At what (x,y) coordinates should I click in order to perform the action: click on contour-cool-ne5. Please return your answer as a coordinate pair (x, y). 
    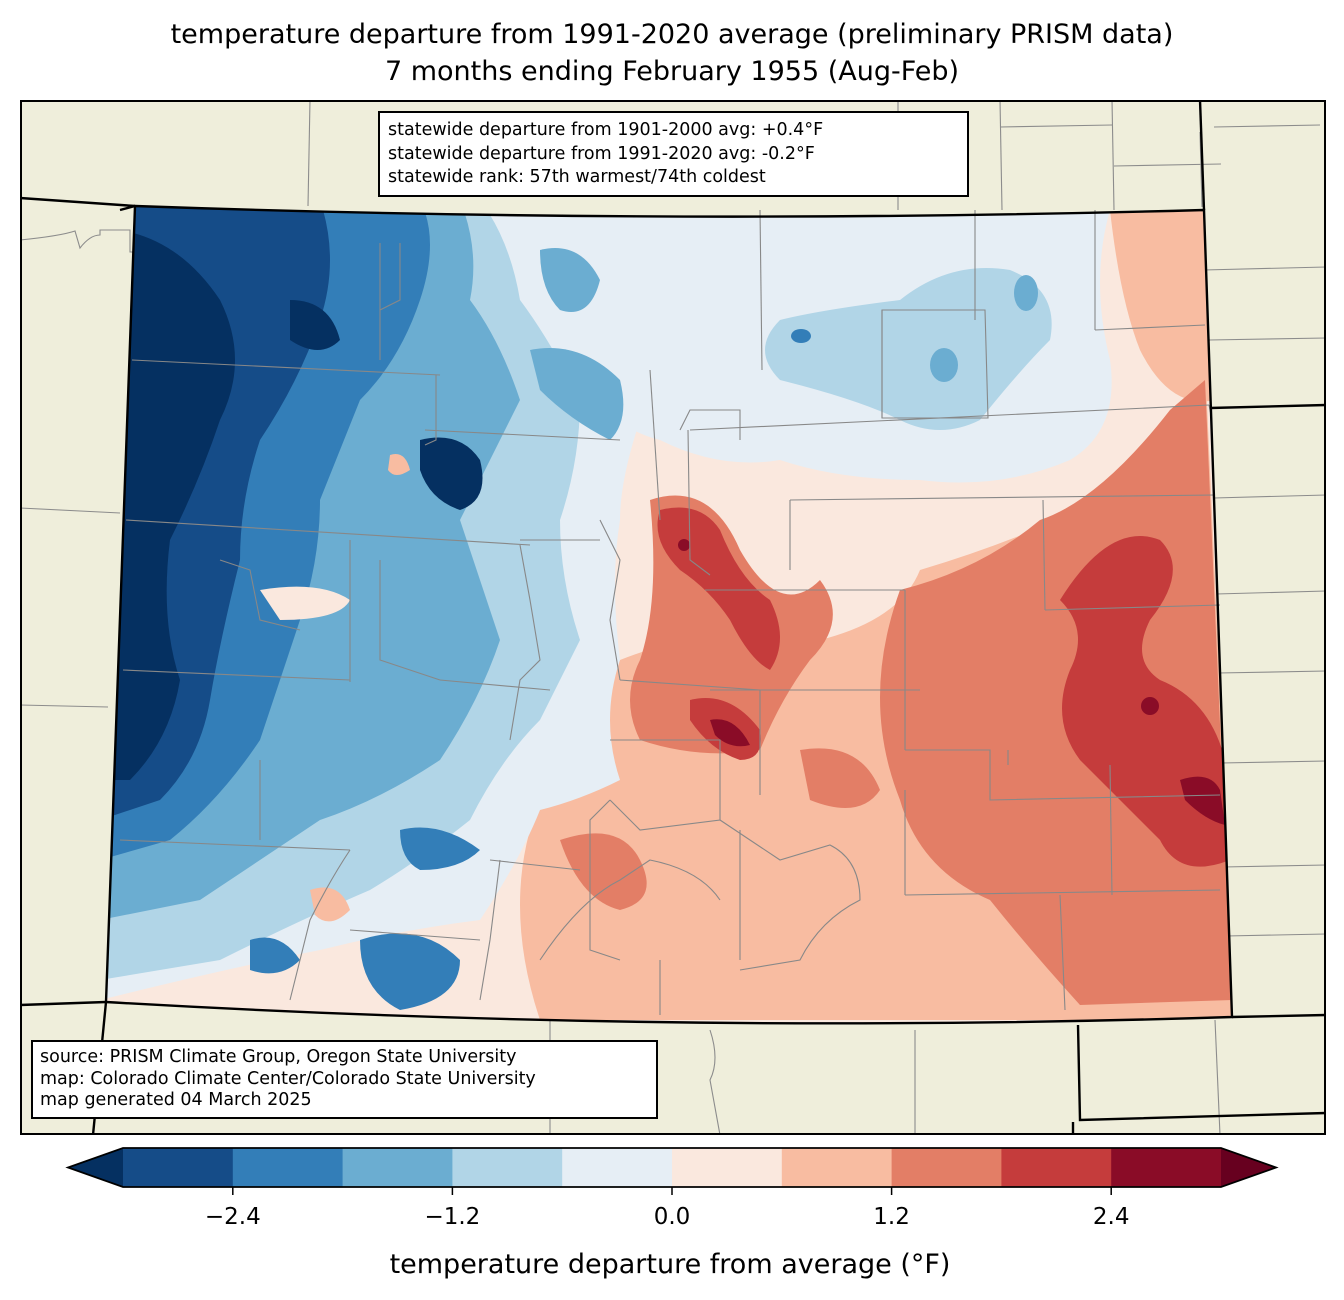
    Looking at the image, I should click on (801, 336).